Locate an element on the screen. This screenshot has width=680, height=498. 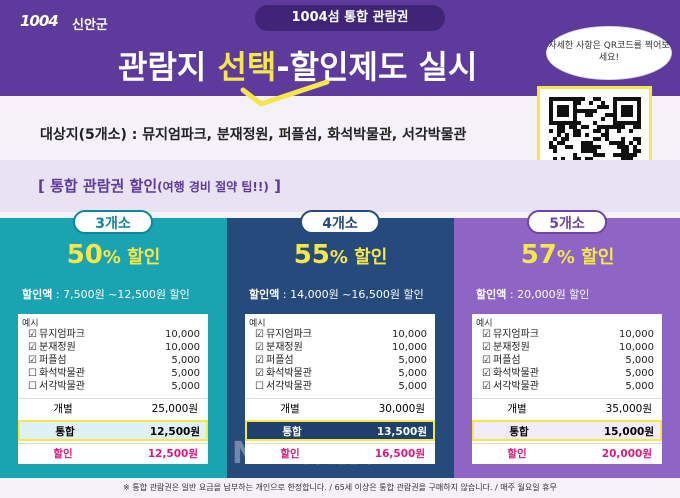
section-title: [ 통합 관람권 할인(여행 경비 절약 팁!!) ] is located at coordinates (159, 185).